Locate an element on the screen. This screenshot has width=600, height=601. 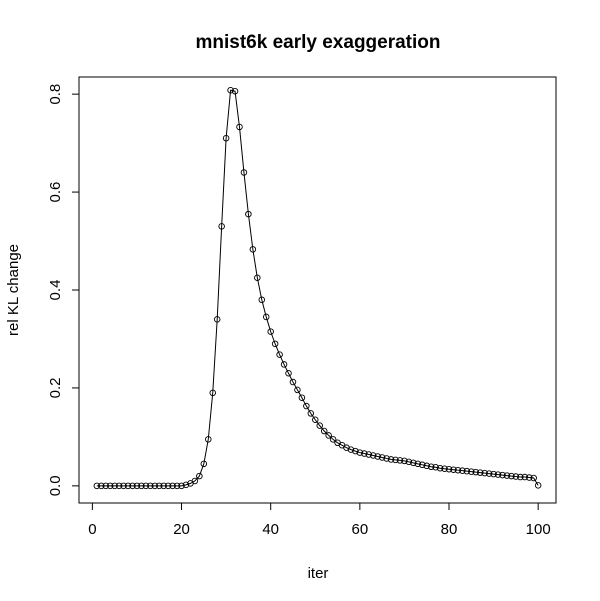
x-tick-label: 60 is located at coordinates (360, 529).